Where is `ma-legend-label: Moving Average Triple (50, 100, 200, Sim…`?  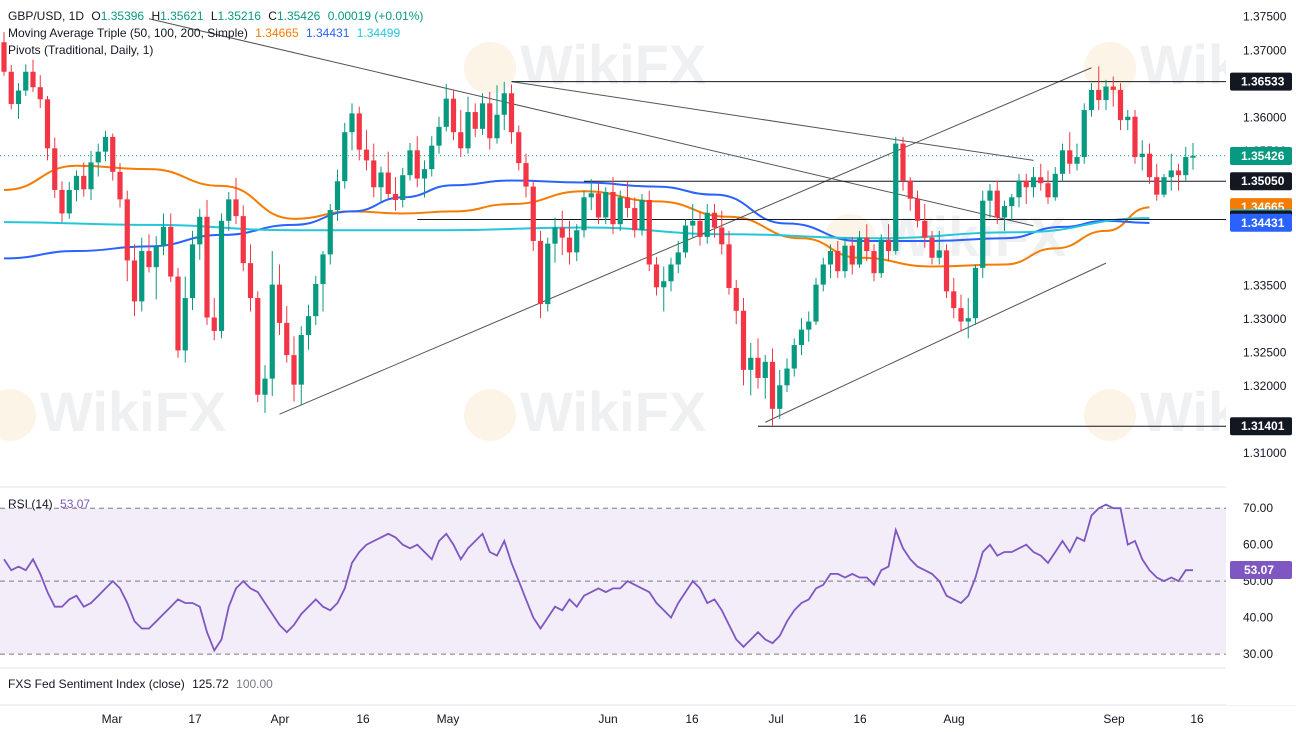
ma-legend-label: Moving Average Triple (50, 100, 200, Sim… is located at coordinates (128, 33).